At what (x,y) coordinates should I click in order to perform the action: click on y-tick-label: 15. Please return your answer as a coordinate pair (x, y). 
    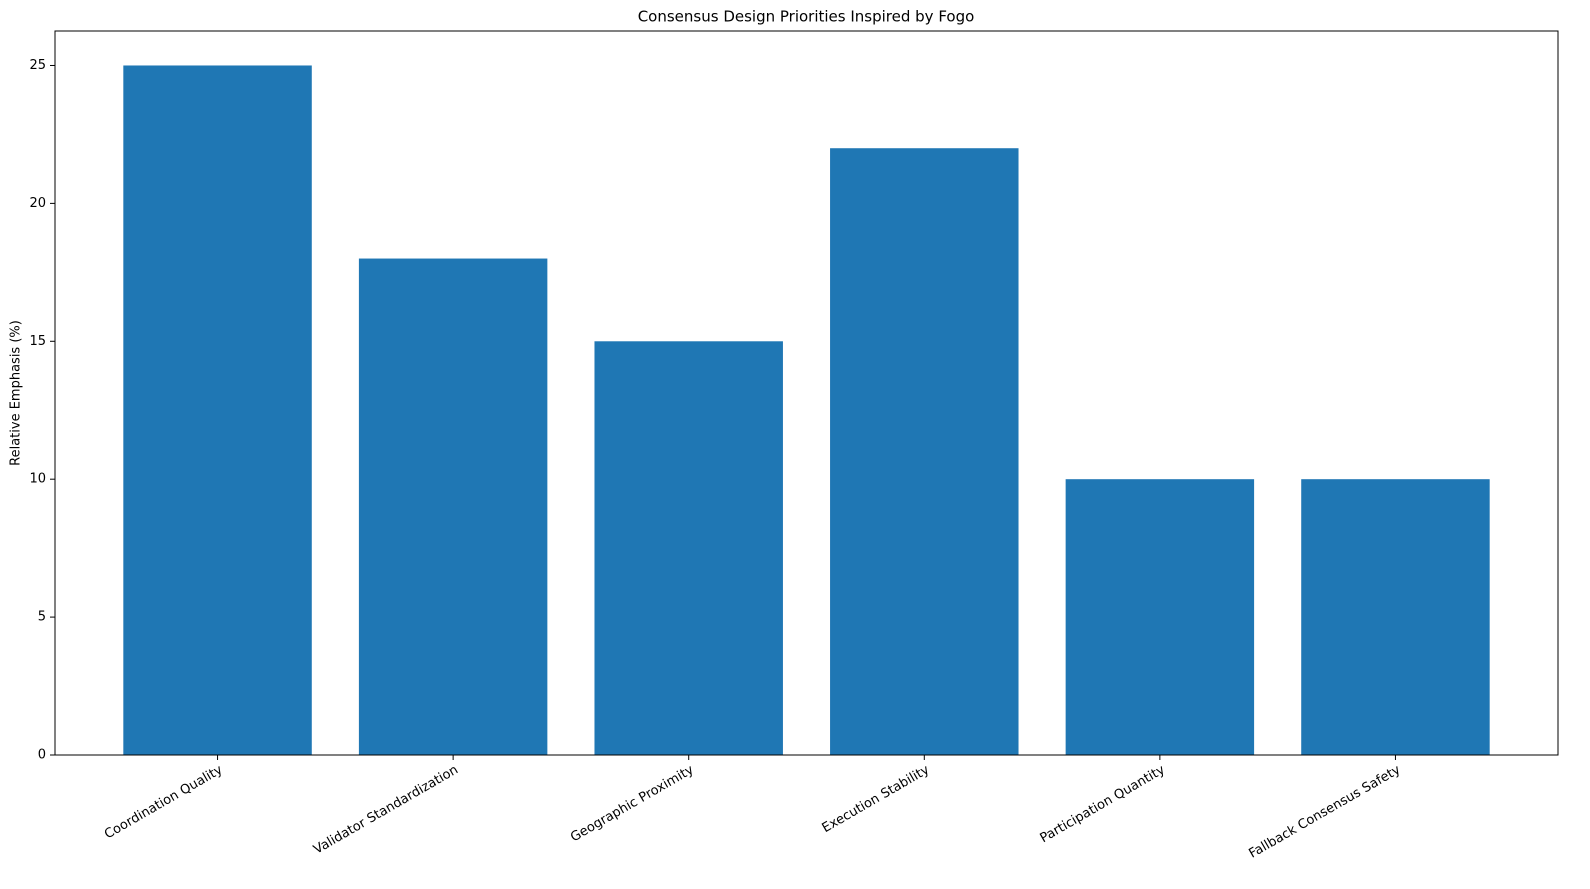
    Looking at the image, I should click on (37, 341).